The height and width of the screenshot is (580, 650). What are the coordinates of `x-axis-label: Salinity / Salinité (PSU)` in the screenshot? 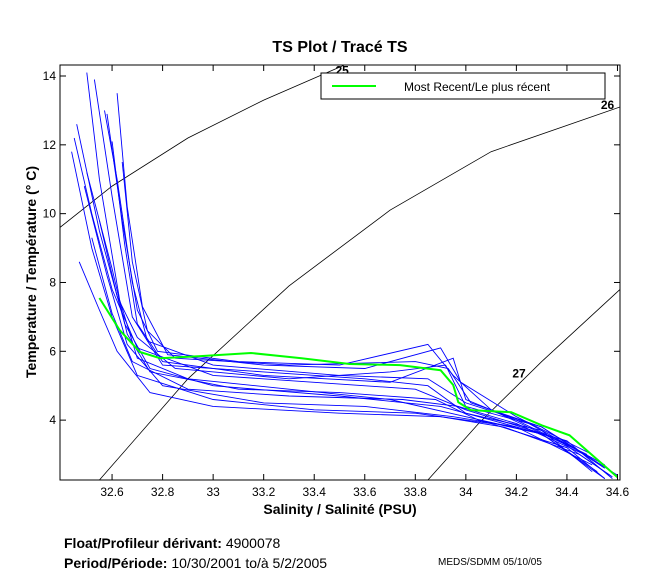 It's located at (339, 509).